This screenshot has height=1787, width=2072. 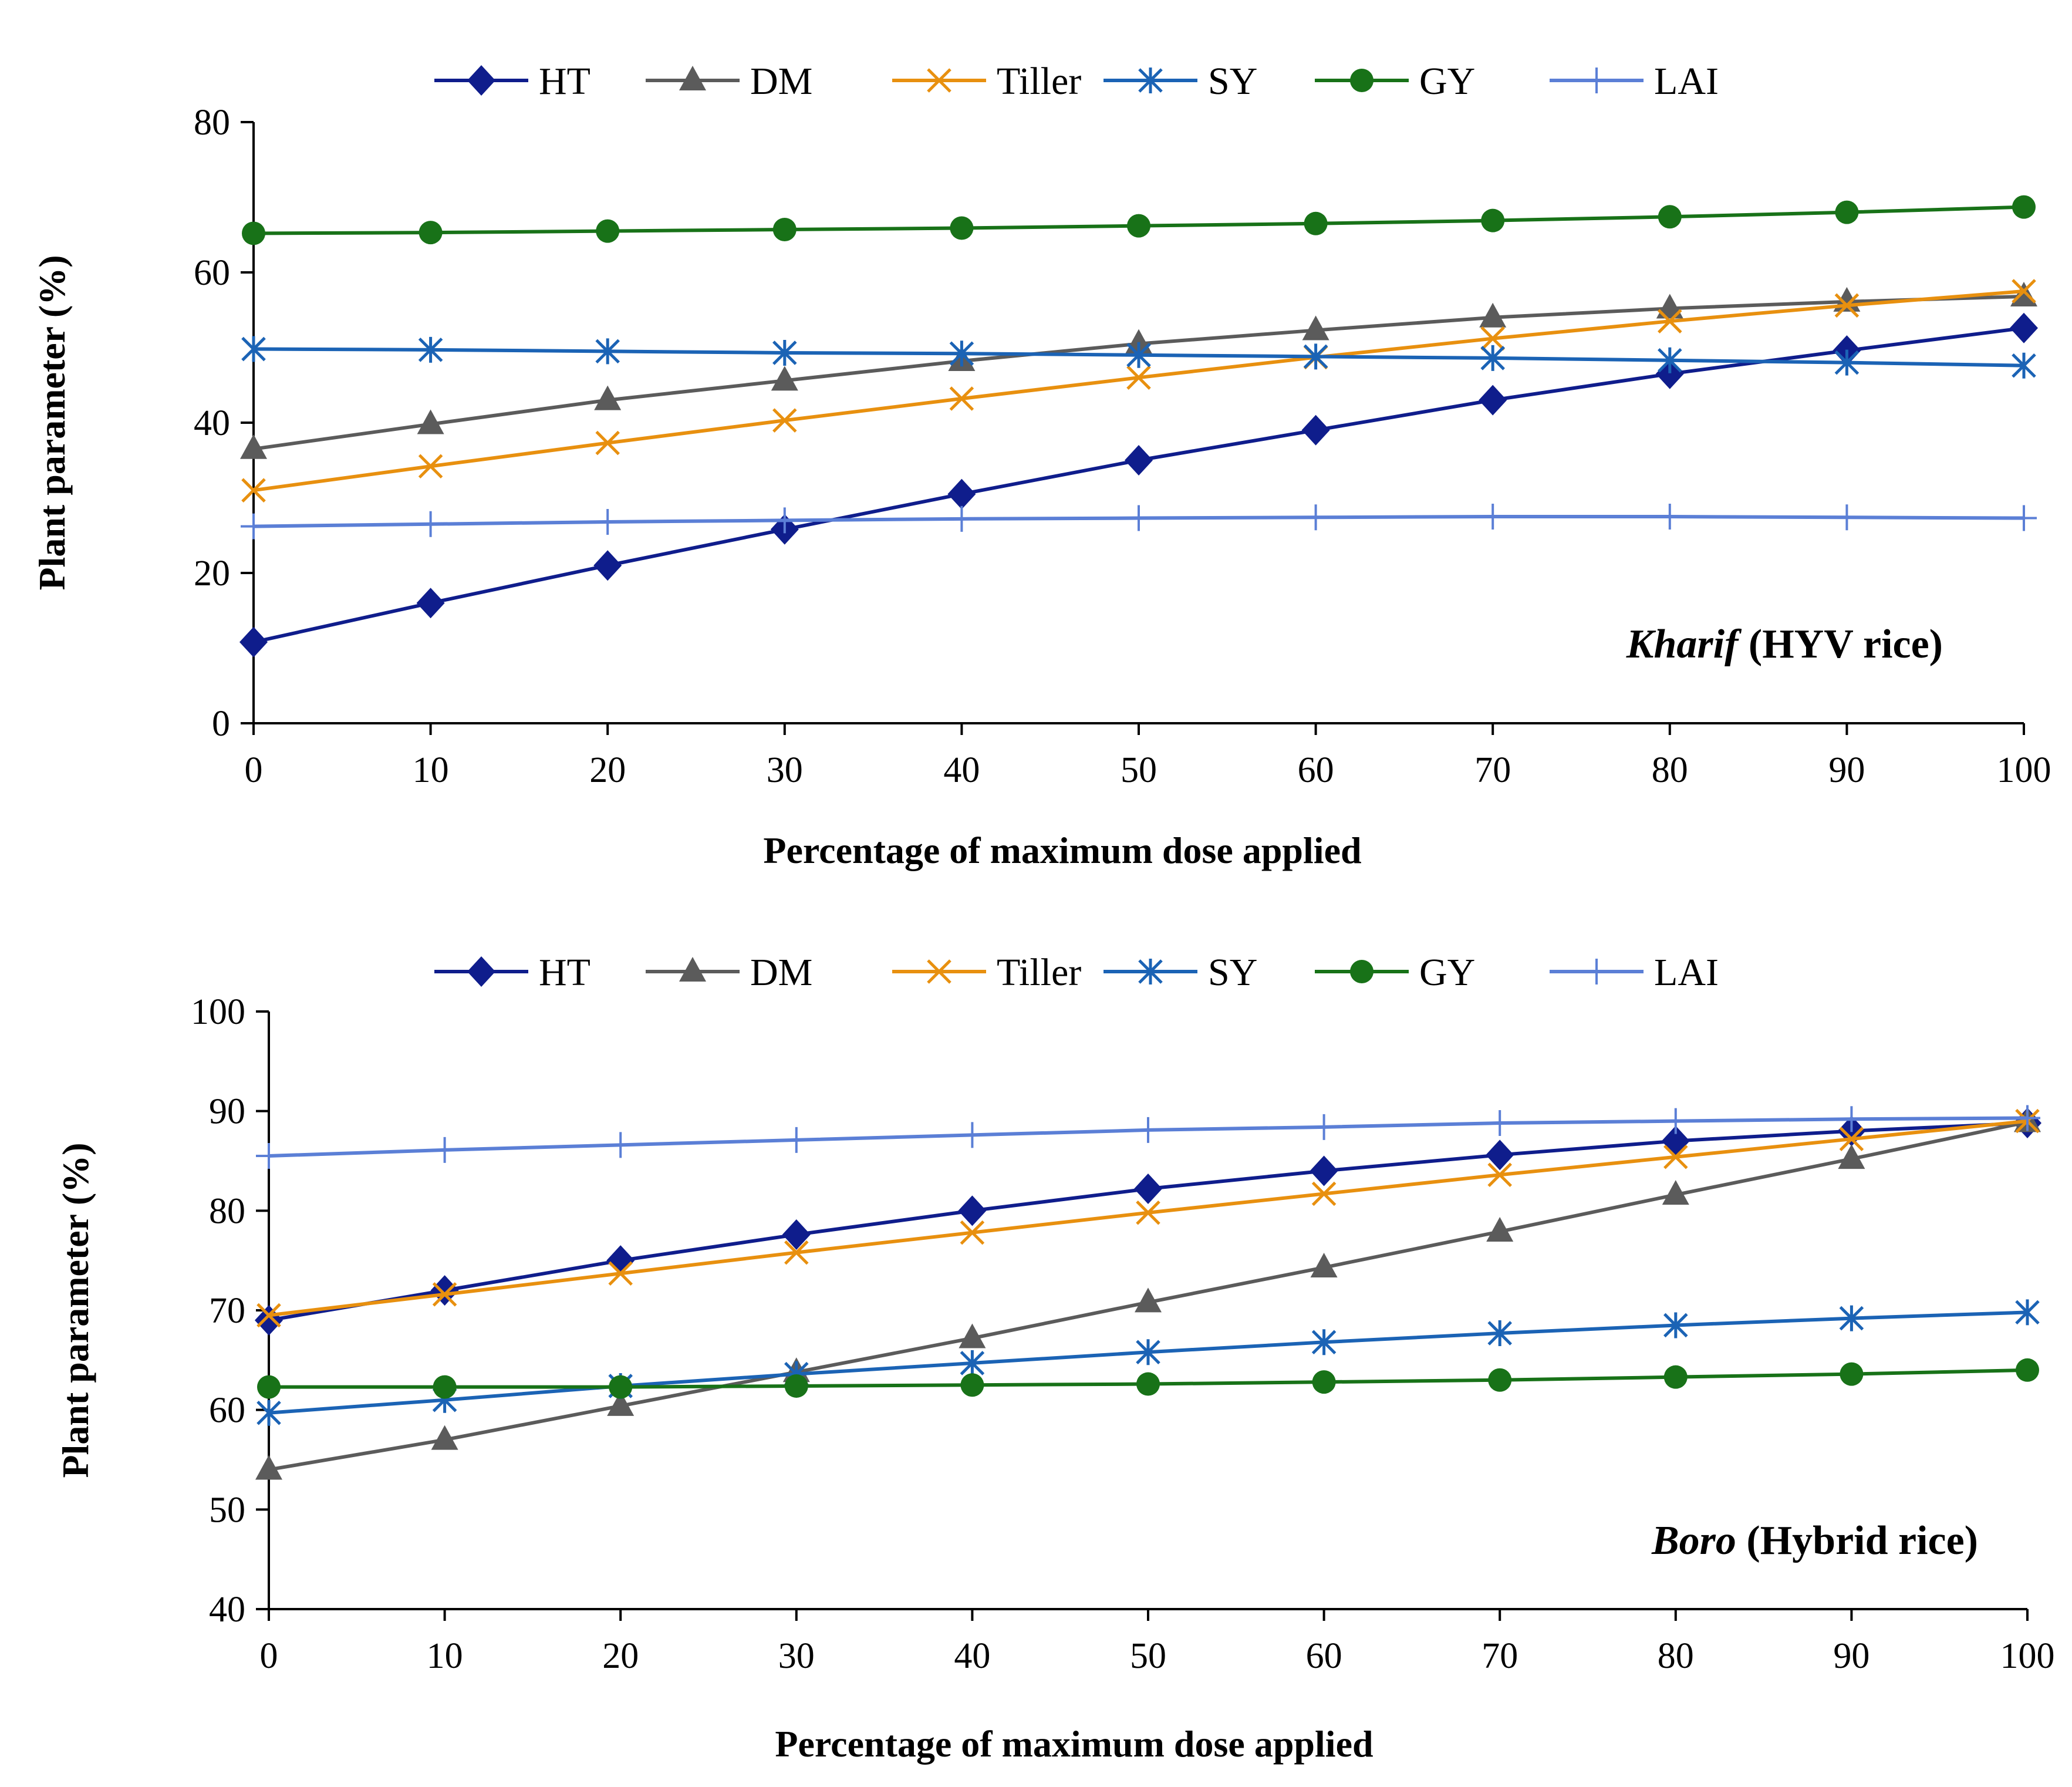 What do you see at coordinates (607, 770) in the screenshot?
I see `x-tick-label: 20` at bounding box center [607, 770].